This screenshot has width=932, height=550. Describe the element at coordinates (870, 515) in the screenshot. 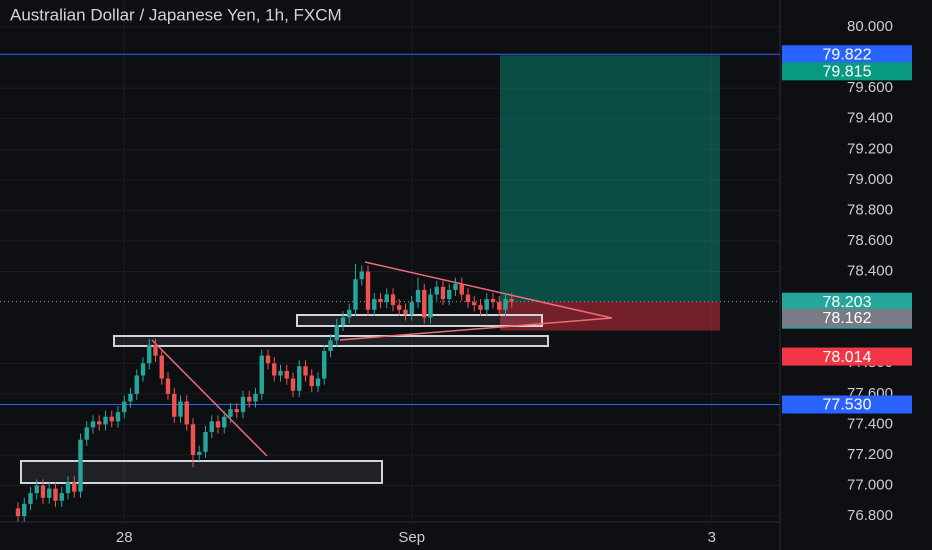

I see `y-tick-label: 76.800` at that location.